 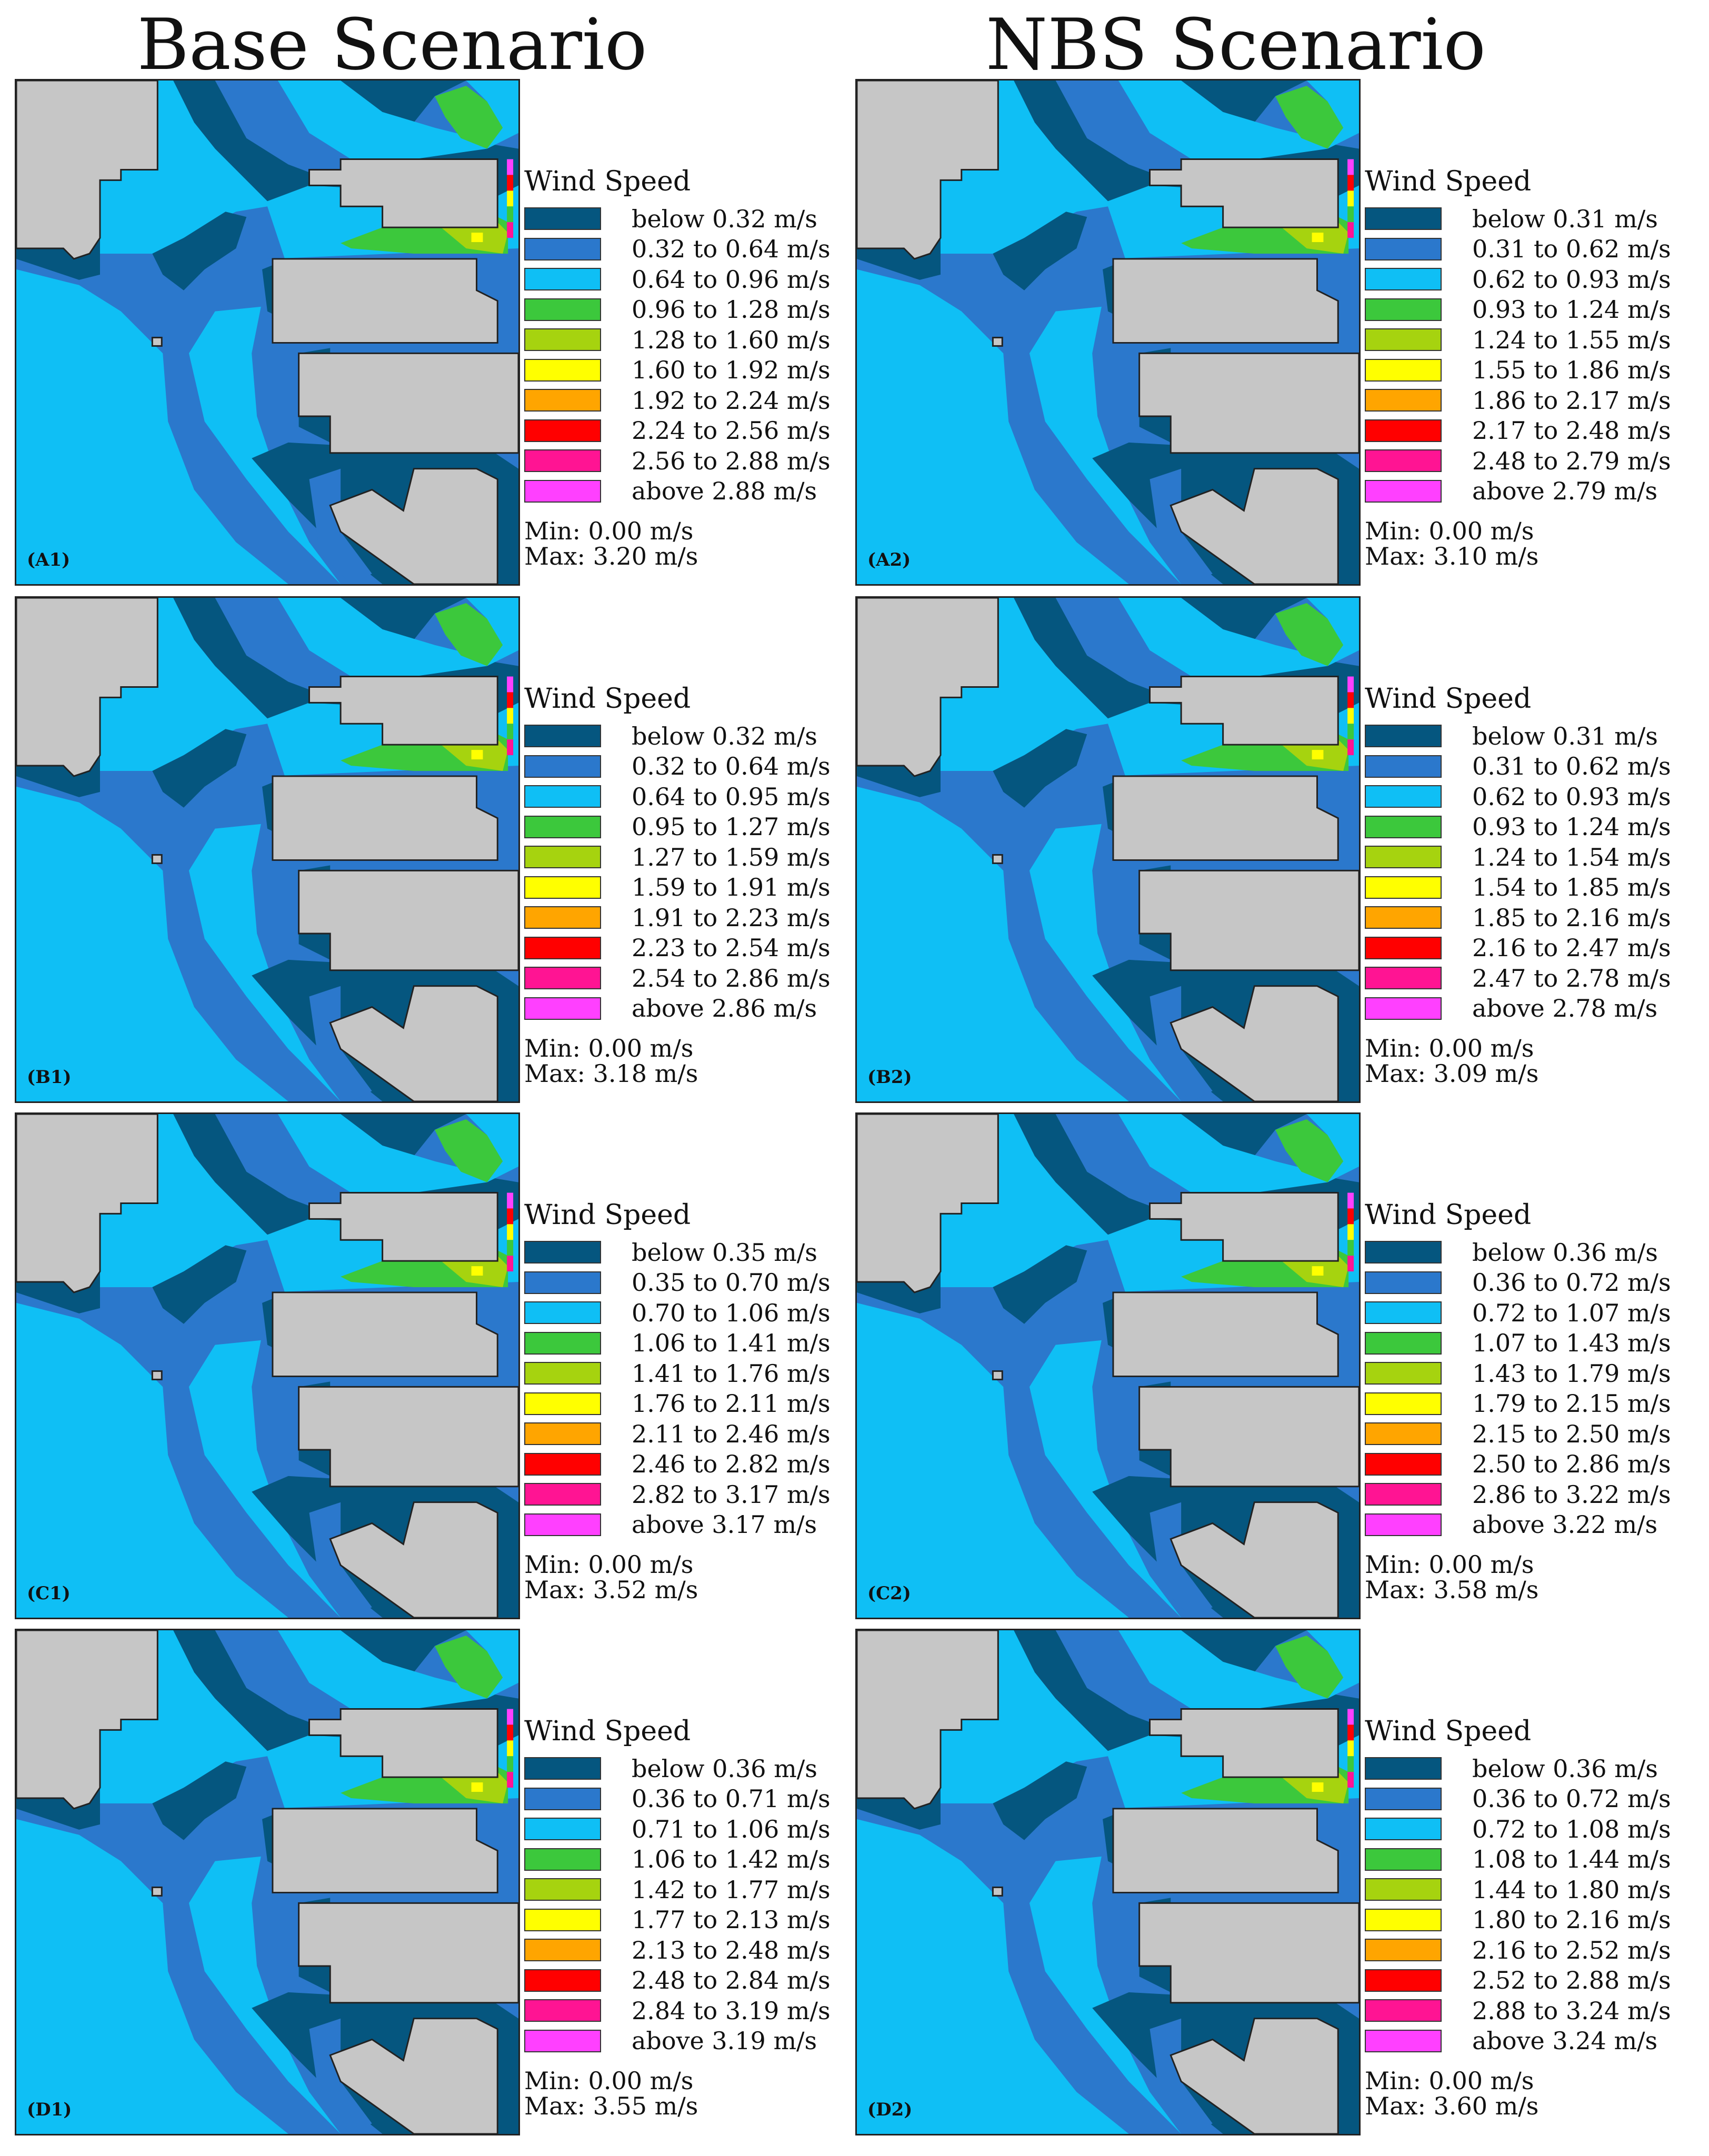 I want to click on max-value: Max: 3.10 m/s, so click(x=1452, y=556).